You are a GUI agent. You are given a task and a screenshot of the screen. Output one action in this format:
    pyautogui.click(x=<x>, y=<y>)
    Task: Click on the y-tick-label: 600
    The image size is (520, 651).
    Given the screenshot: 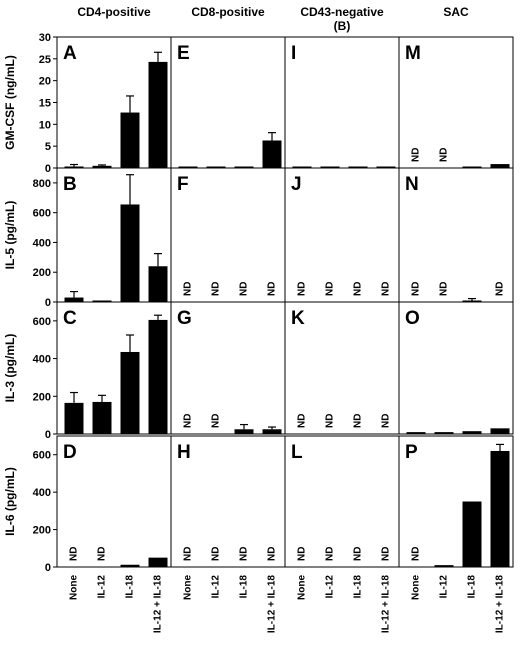 What is the action you would take?
    pyautogui.click(x=42, y=456)
    